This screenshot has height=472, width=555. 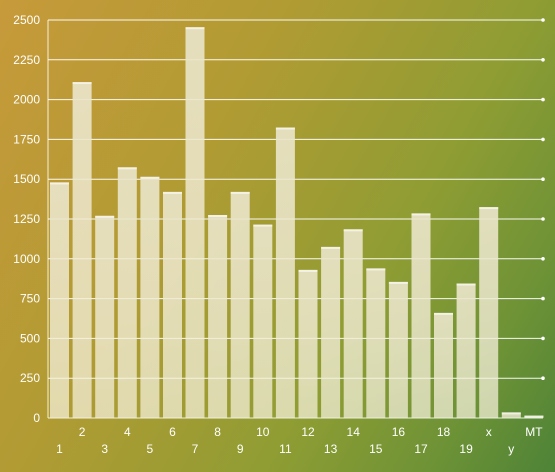 What do you see at coordinates (354, 432) in the screenshot?
I see `x-tick-label: 14` at bounding box center [354, 432].